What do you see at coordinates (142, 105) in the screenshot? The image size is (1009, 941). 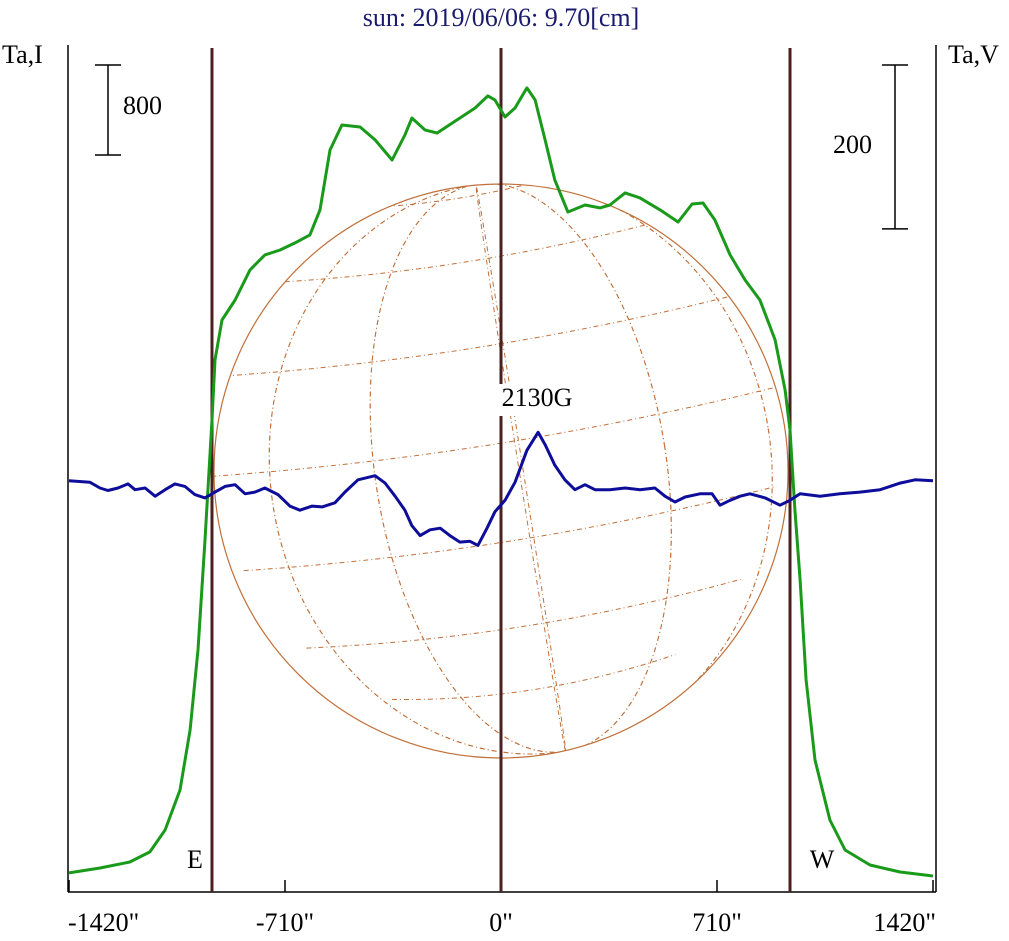 I see `scale-bar-label: 800` at bounding box center [142, 105].